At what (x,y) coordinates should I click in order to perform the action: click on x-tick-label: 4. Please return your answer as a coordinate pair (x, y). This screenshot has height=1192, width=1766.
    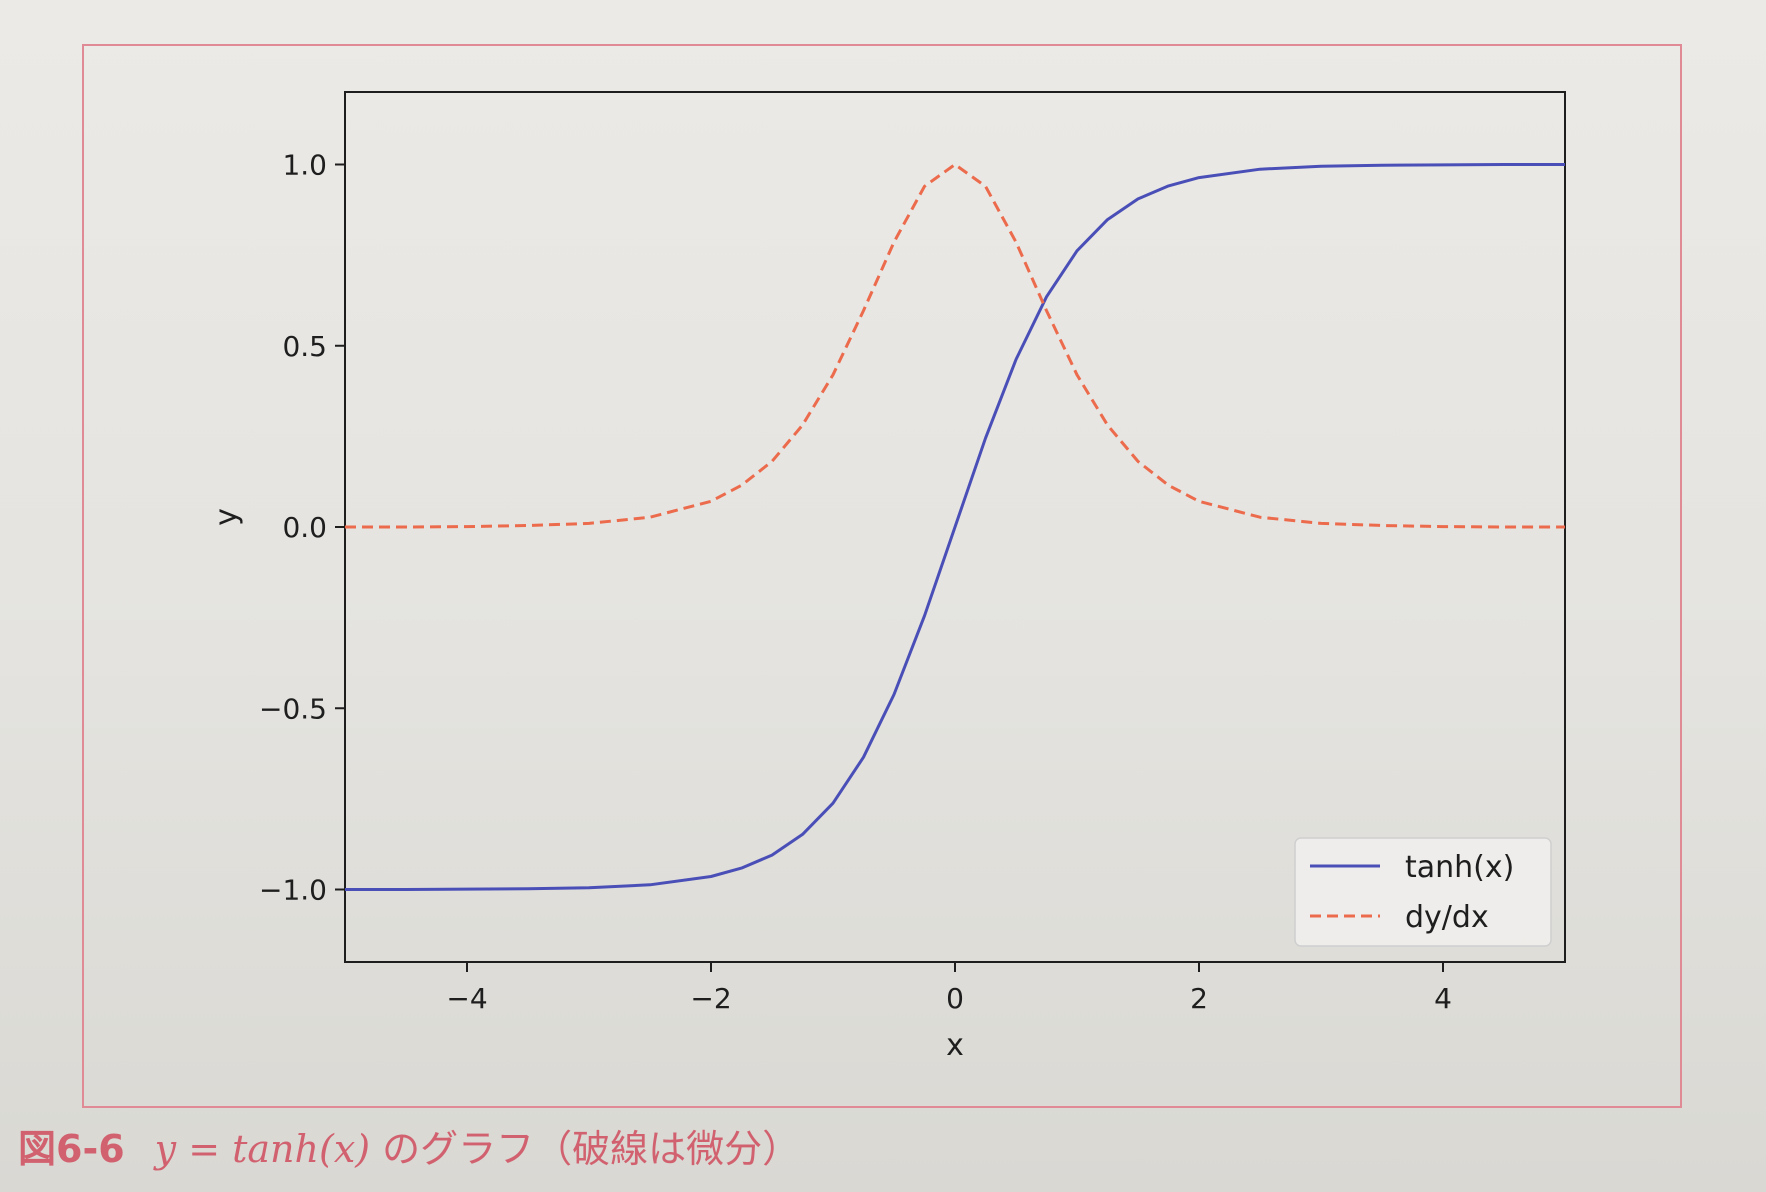
    Looking at the image, I should click on (1443, 998).